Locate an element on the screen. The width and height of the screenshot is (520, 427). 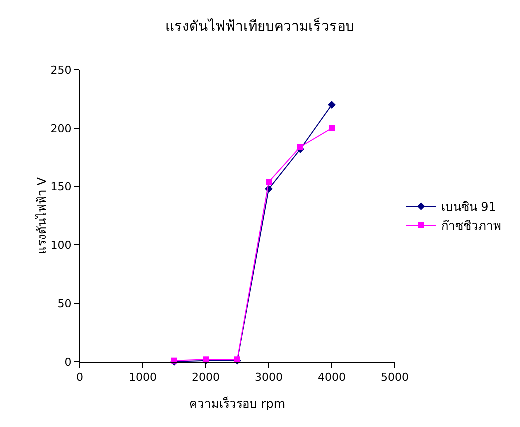
x-tick-label: 4000 is located at coordinates (332, 377).